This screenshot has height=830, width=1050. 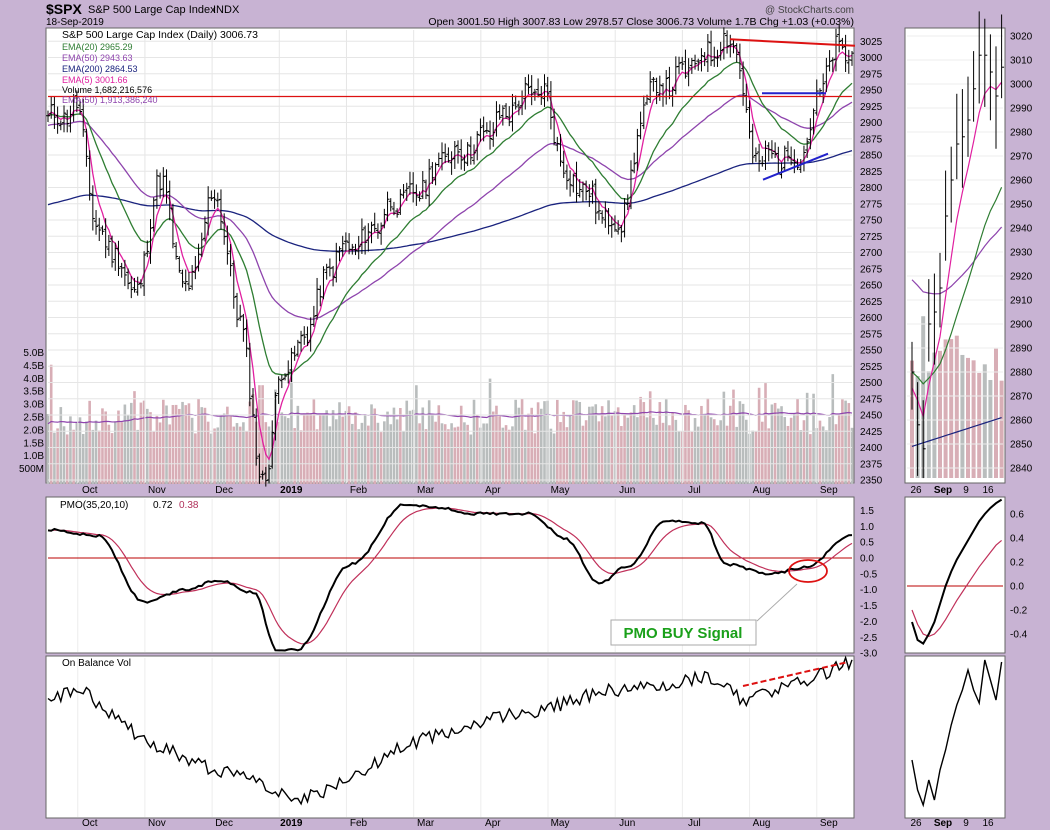 What do you see at coordinates (869, 606) in the screenshot?
I see `pmo-tick-label: -1.5` at bounding box center [869, 606].